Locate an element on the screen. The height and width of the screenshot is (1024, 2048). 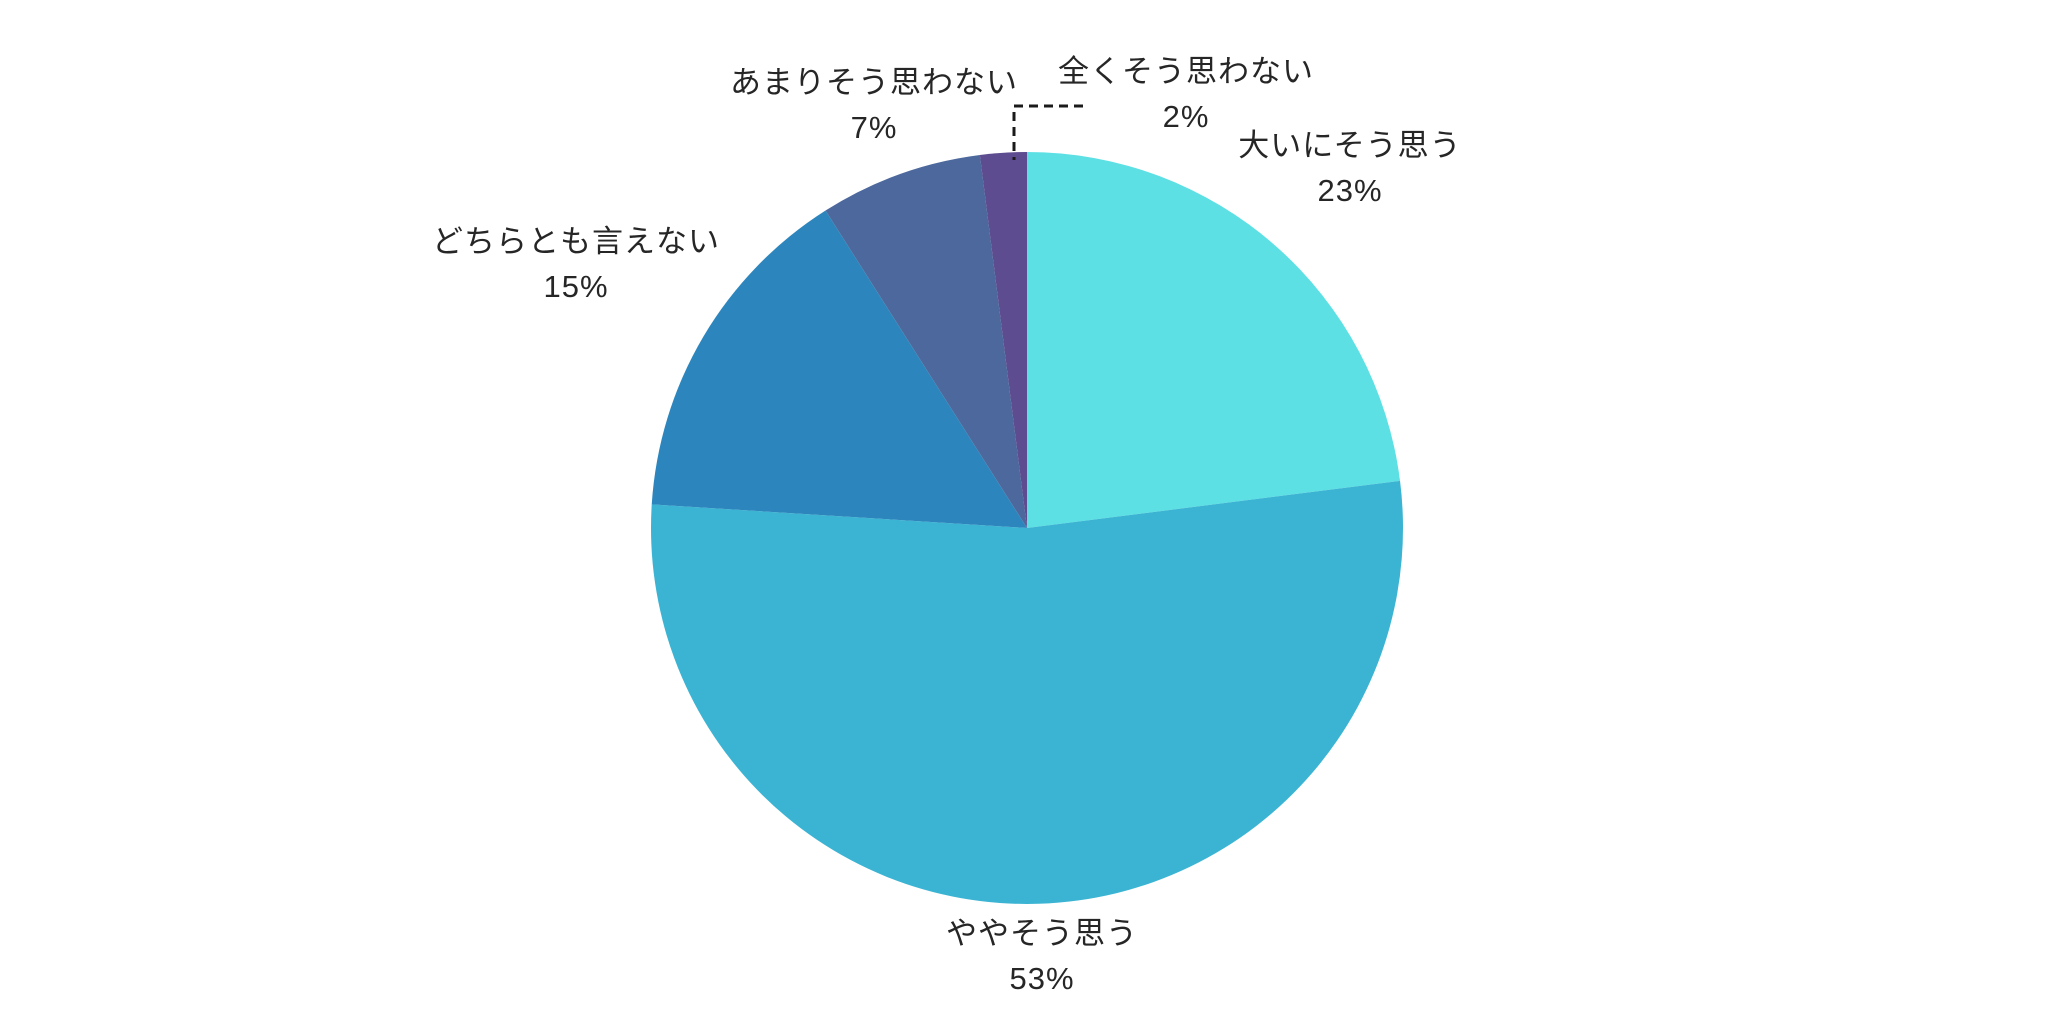
pie-label-pct: 53% is located at coordinates (1042, 978).